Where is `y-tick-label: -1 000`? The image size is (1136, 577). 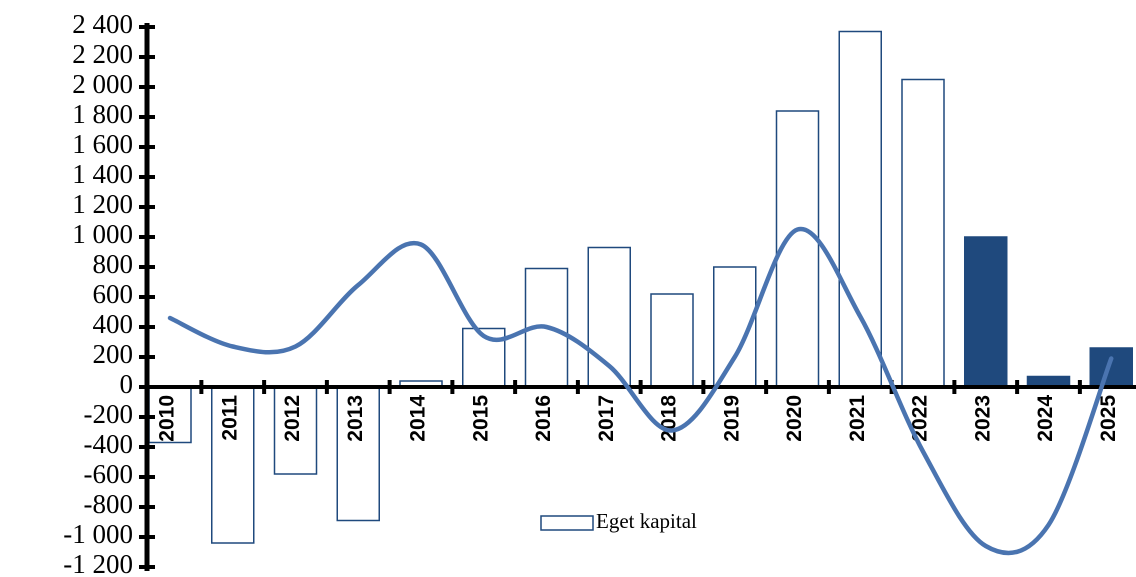 y-tick-label: -1 000 is located at coordinates (98, 534).